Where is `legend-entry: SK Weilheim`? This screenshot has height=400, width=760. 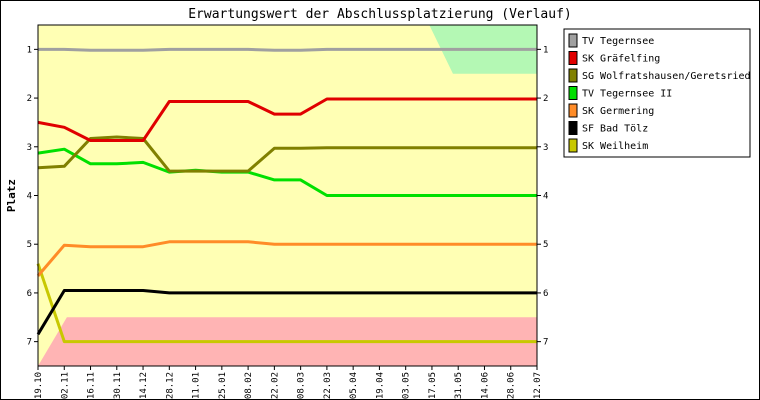 legend-entry: SK Weilheim is located at coordinates (615, 146).